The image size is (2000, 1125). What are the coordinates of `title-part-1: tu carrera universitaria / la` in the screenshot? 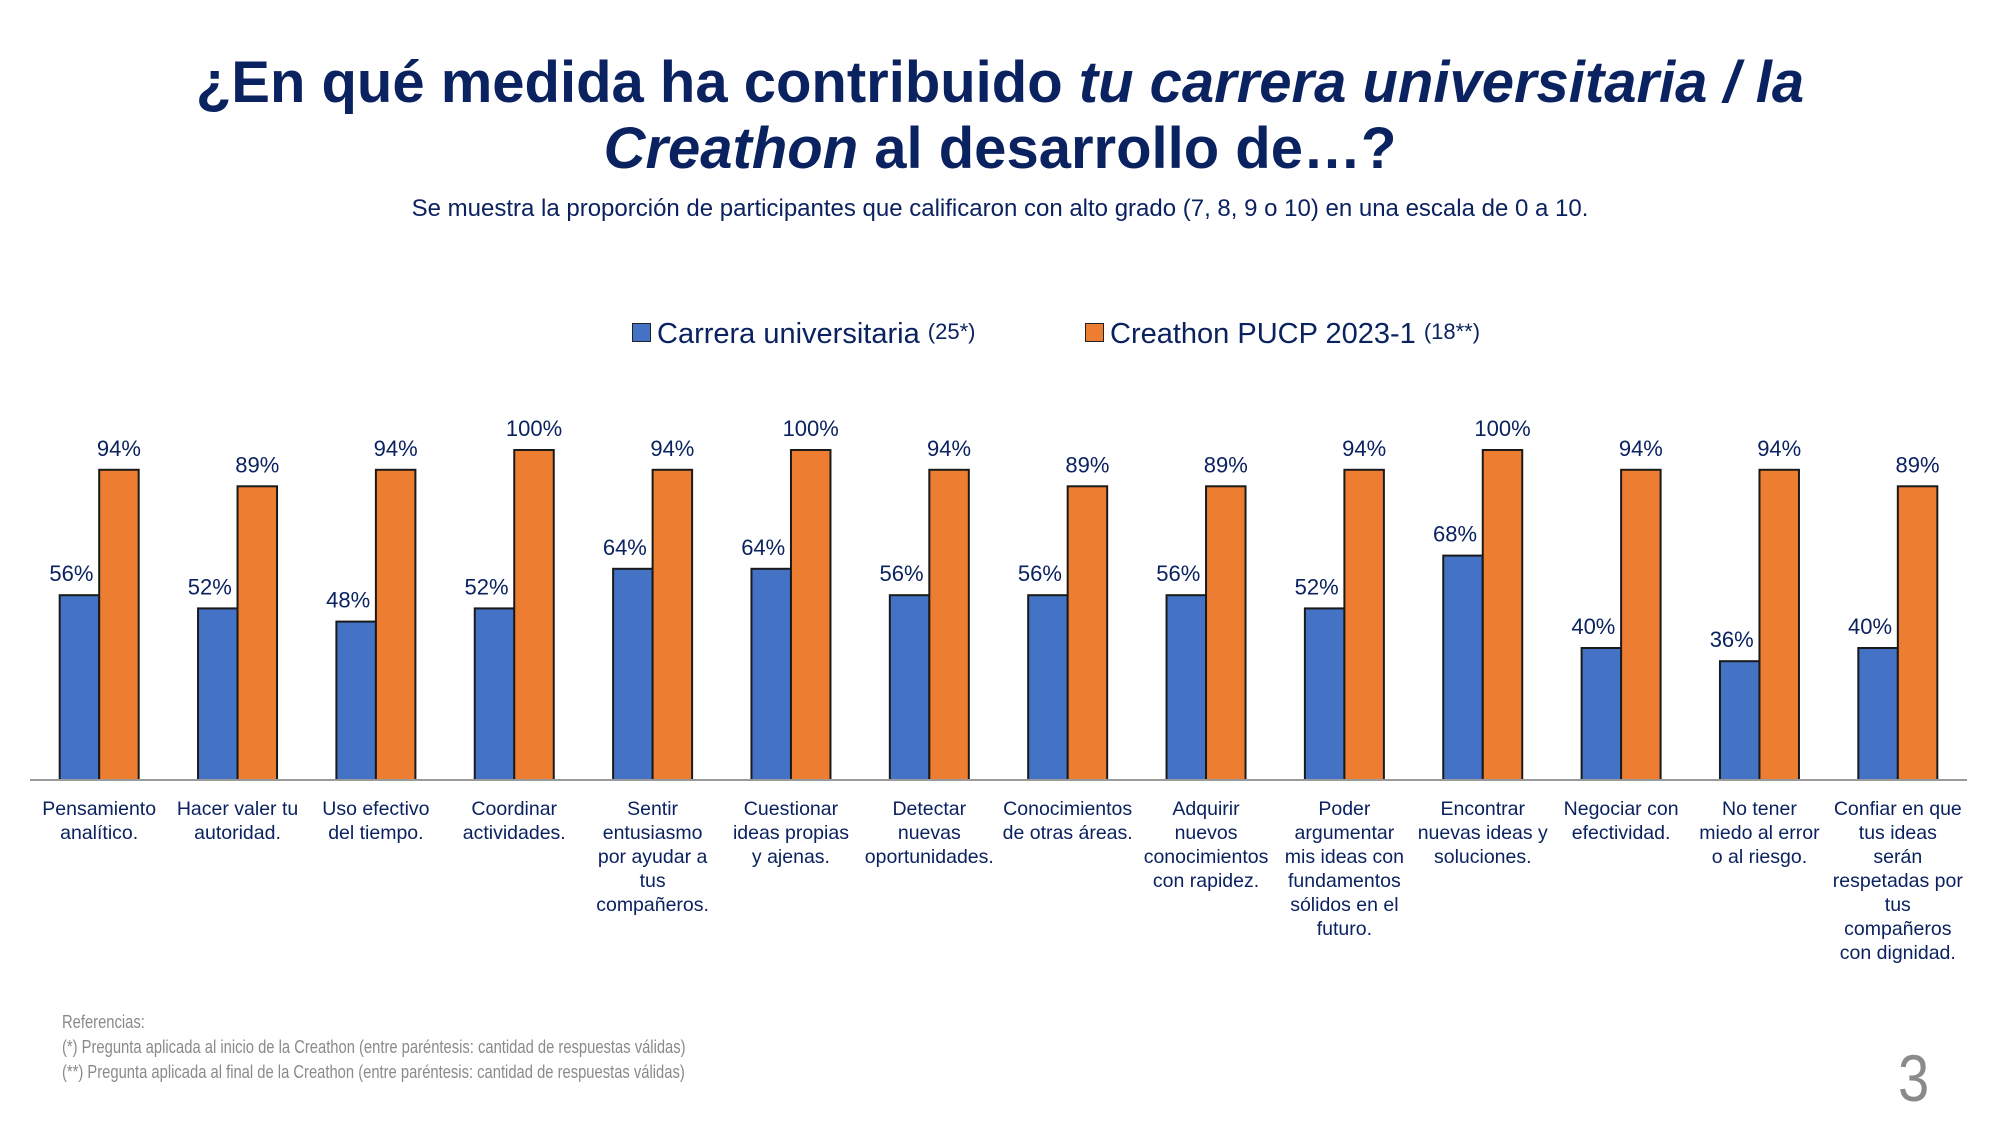 It's located at (1441, 82).